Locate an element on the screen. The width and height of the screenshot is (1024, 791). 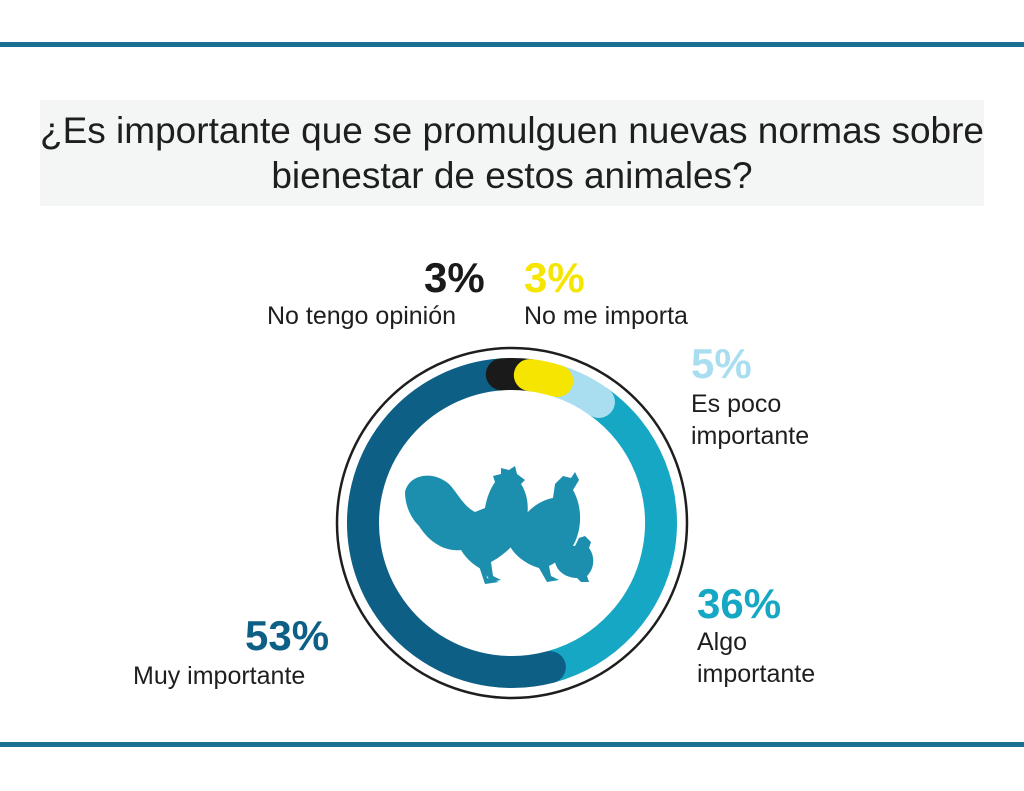
title-background is located at coordinates (512, 153).